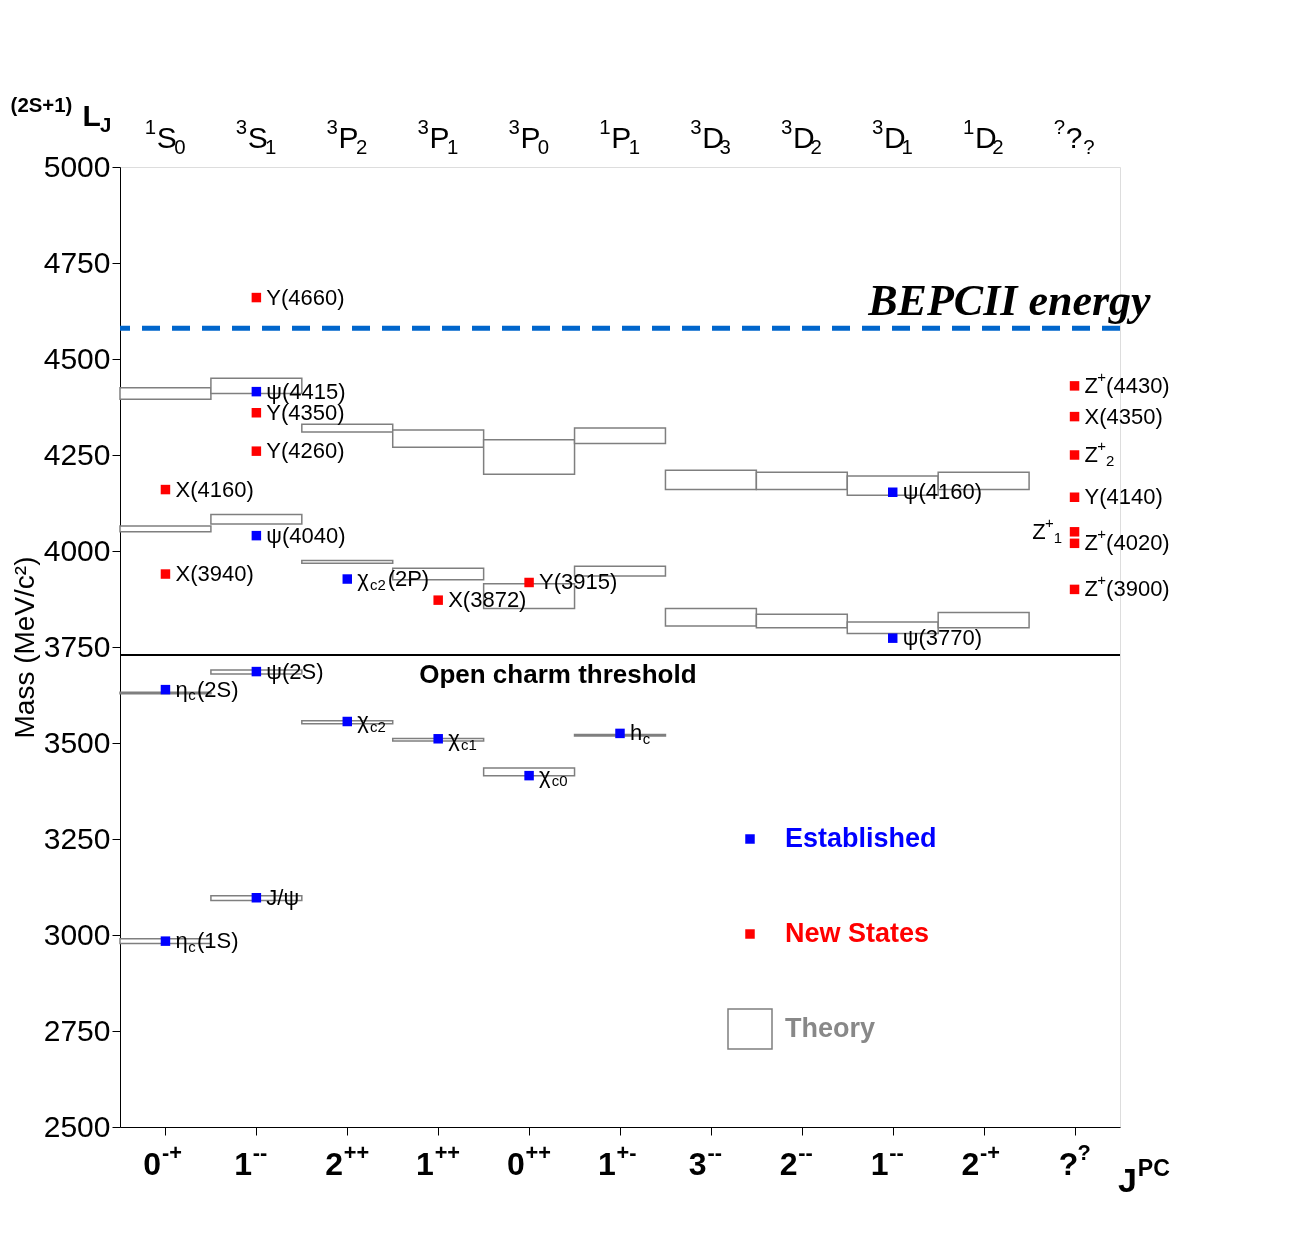 This screenshot has width=1299, height=1233. Describe the element at coordinates (77, 454) in the screenshot. I see `y-tick-label: 4250` at that location.